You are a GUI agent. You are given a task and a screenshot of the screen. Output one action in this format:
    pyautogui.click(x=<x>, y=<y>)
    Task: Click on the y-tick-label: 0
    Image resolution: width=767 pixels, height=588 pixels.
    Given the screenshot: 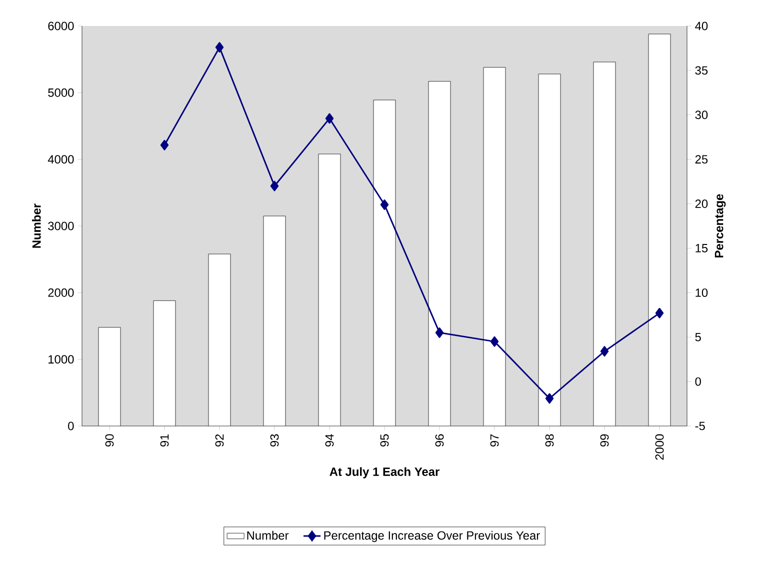 What is the action you would take?
    pyautogui.click(x=71, y=426)
    